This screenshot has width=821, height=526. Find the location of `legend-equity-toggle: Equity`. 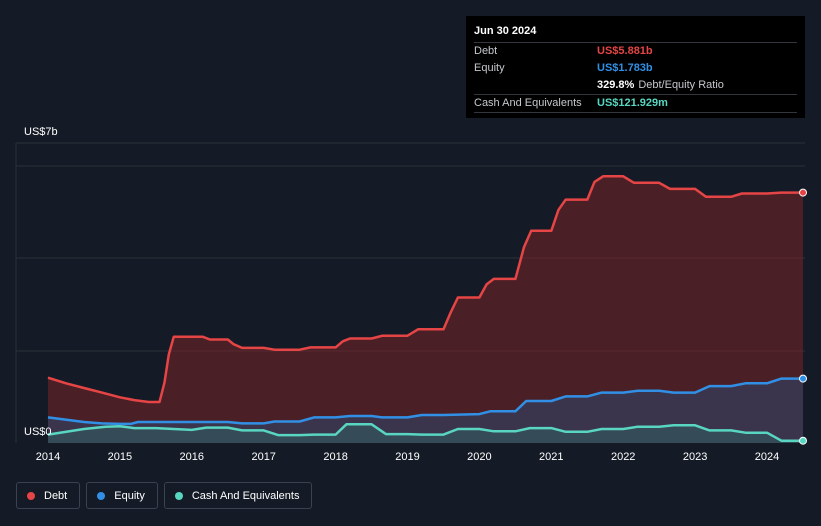

legend-equity-toggle: Equity is located at coordinates (122, 495).